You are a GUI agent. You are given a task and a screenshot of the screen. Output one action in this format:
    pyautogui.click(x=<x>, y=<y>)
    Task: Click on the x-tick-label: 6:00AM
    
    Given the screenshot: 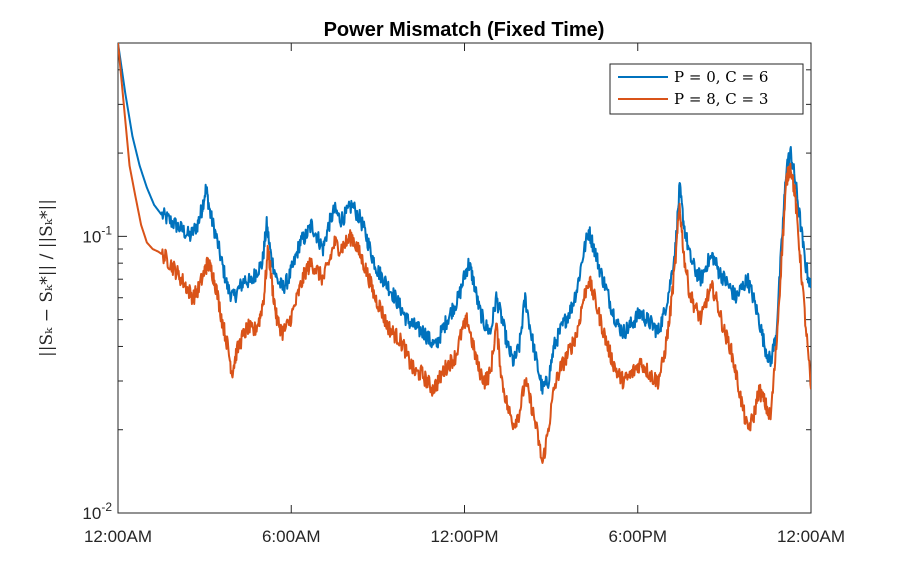 What is the action you would take?
    pyautogui.click(x=291, y=536)
    